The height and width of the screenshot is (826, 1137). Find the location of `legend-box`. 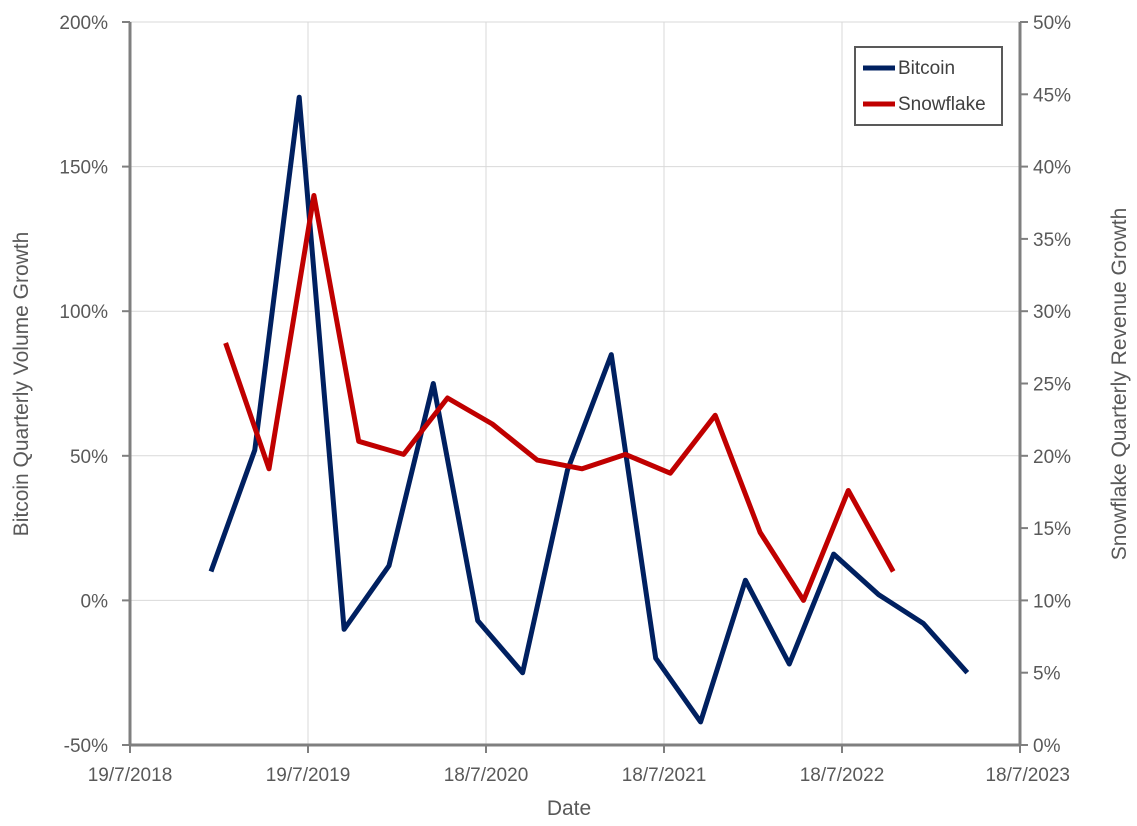

legend-box is located at coordinates (928, 86).